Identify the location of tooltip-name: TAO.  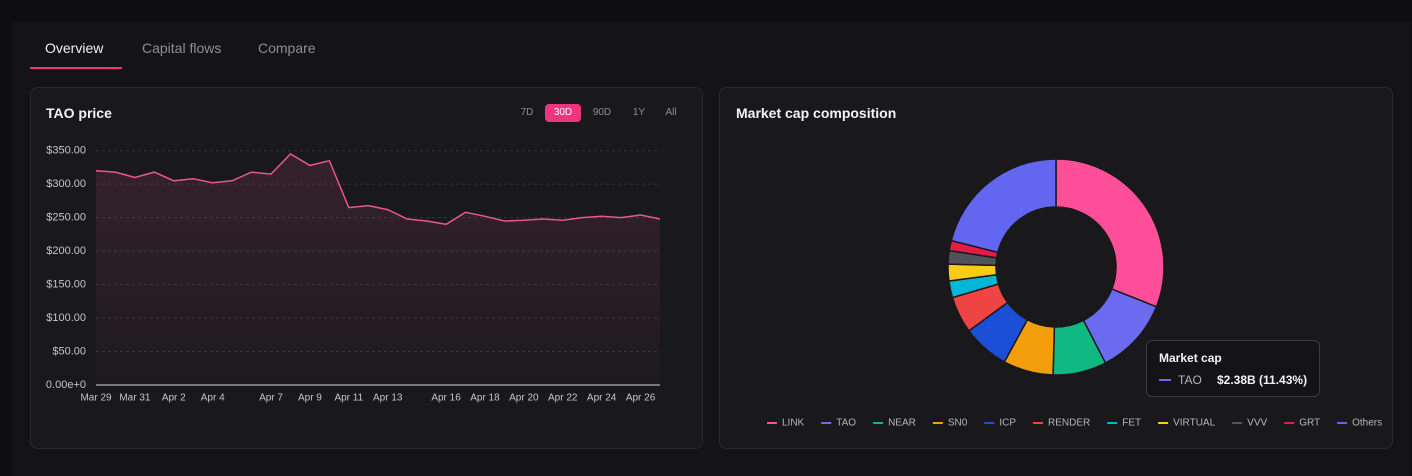
(1190, 380).